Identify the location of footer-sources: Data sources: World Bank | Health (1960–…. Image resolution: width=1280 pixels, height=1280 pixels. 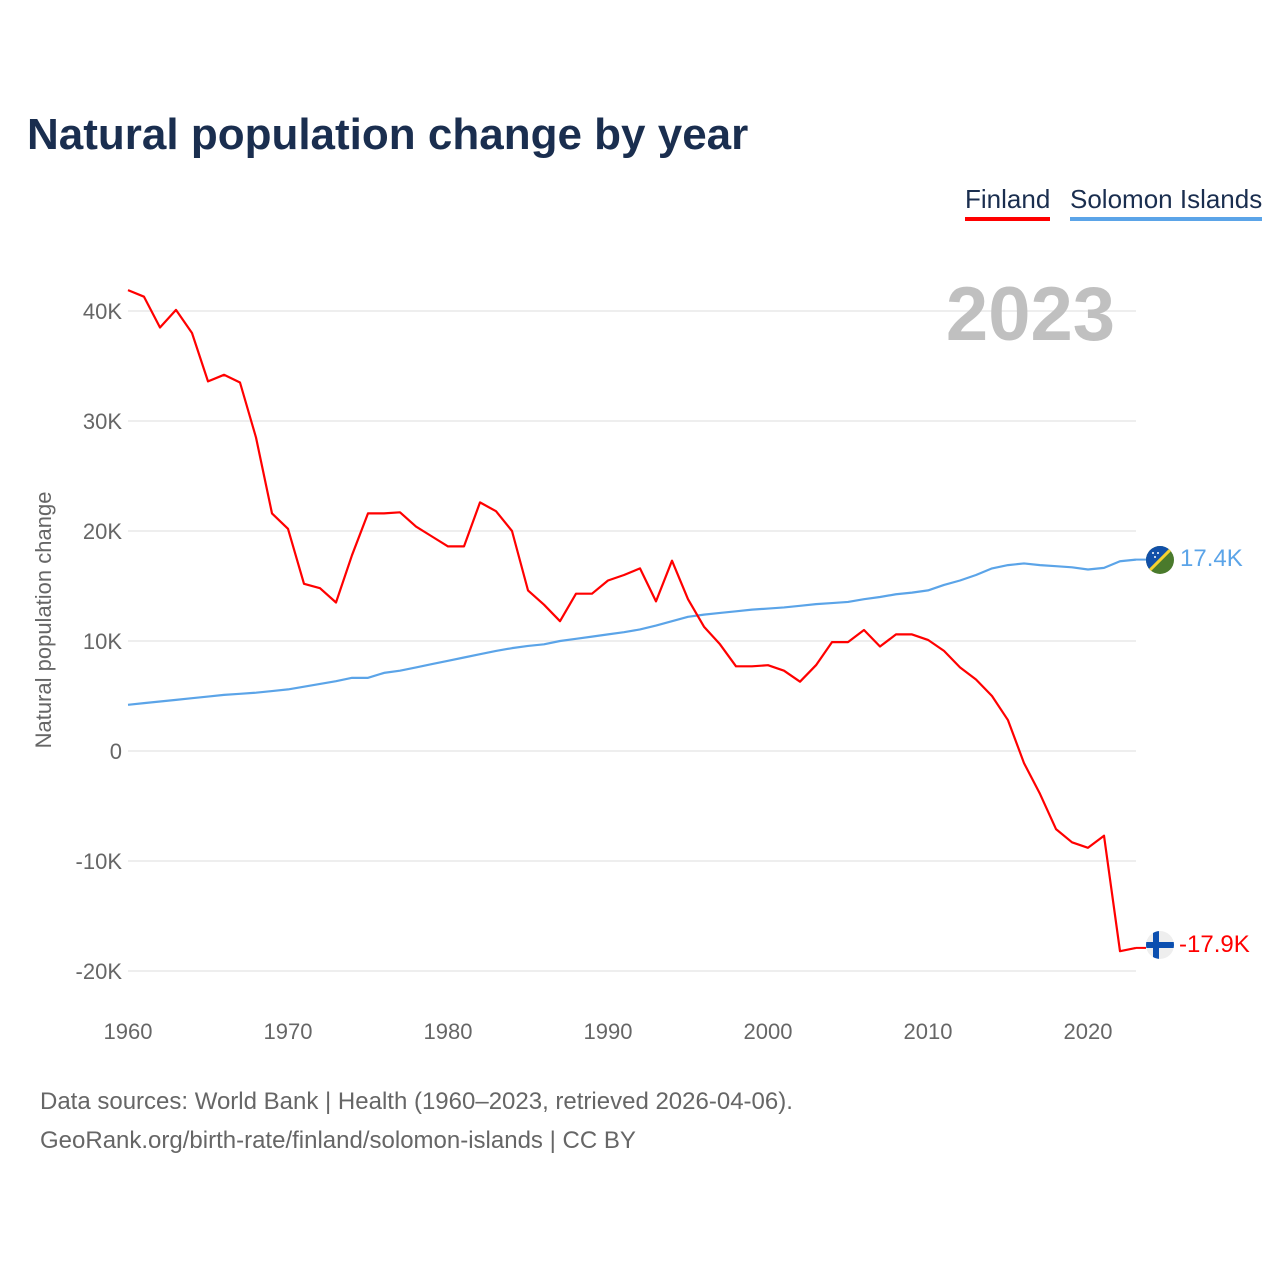
(416, 1101).